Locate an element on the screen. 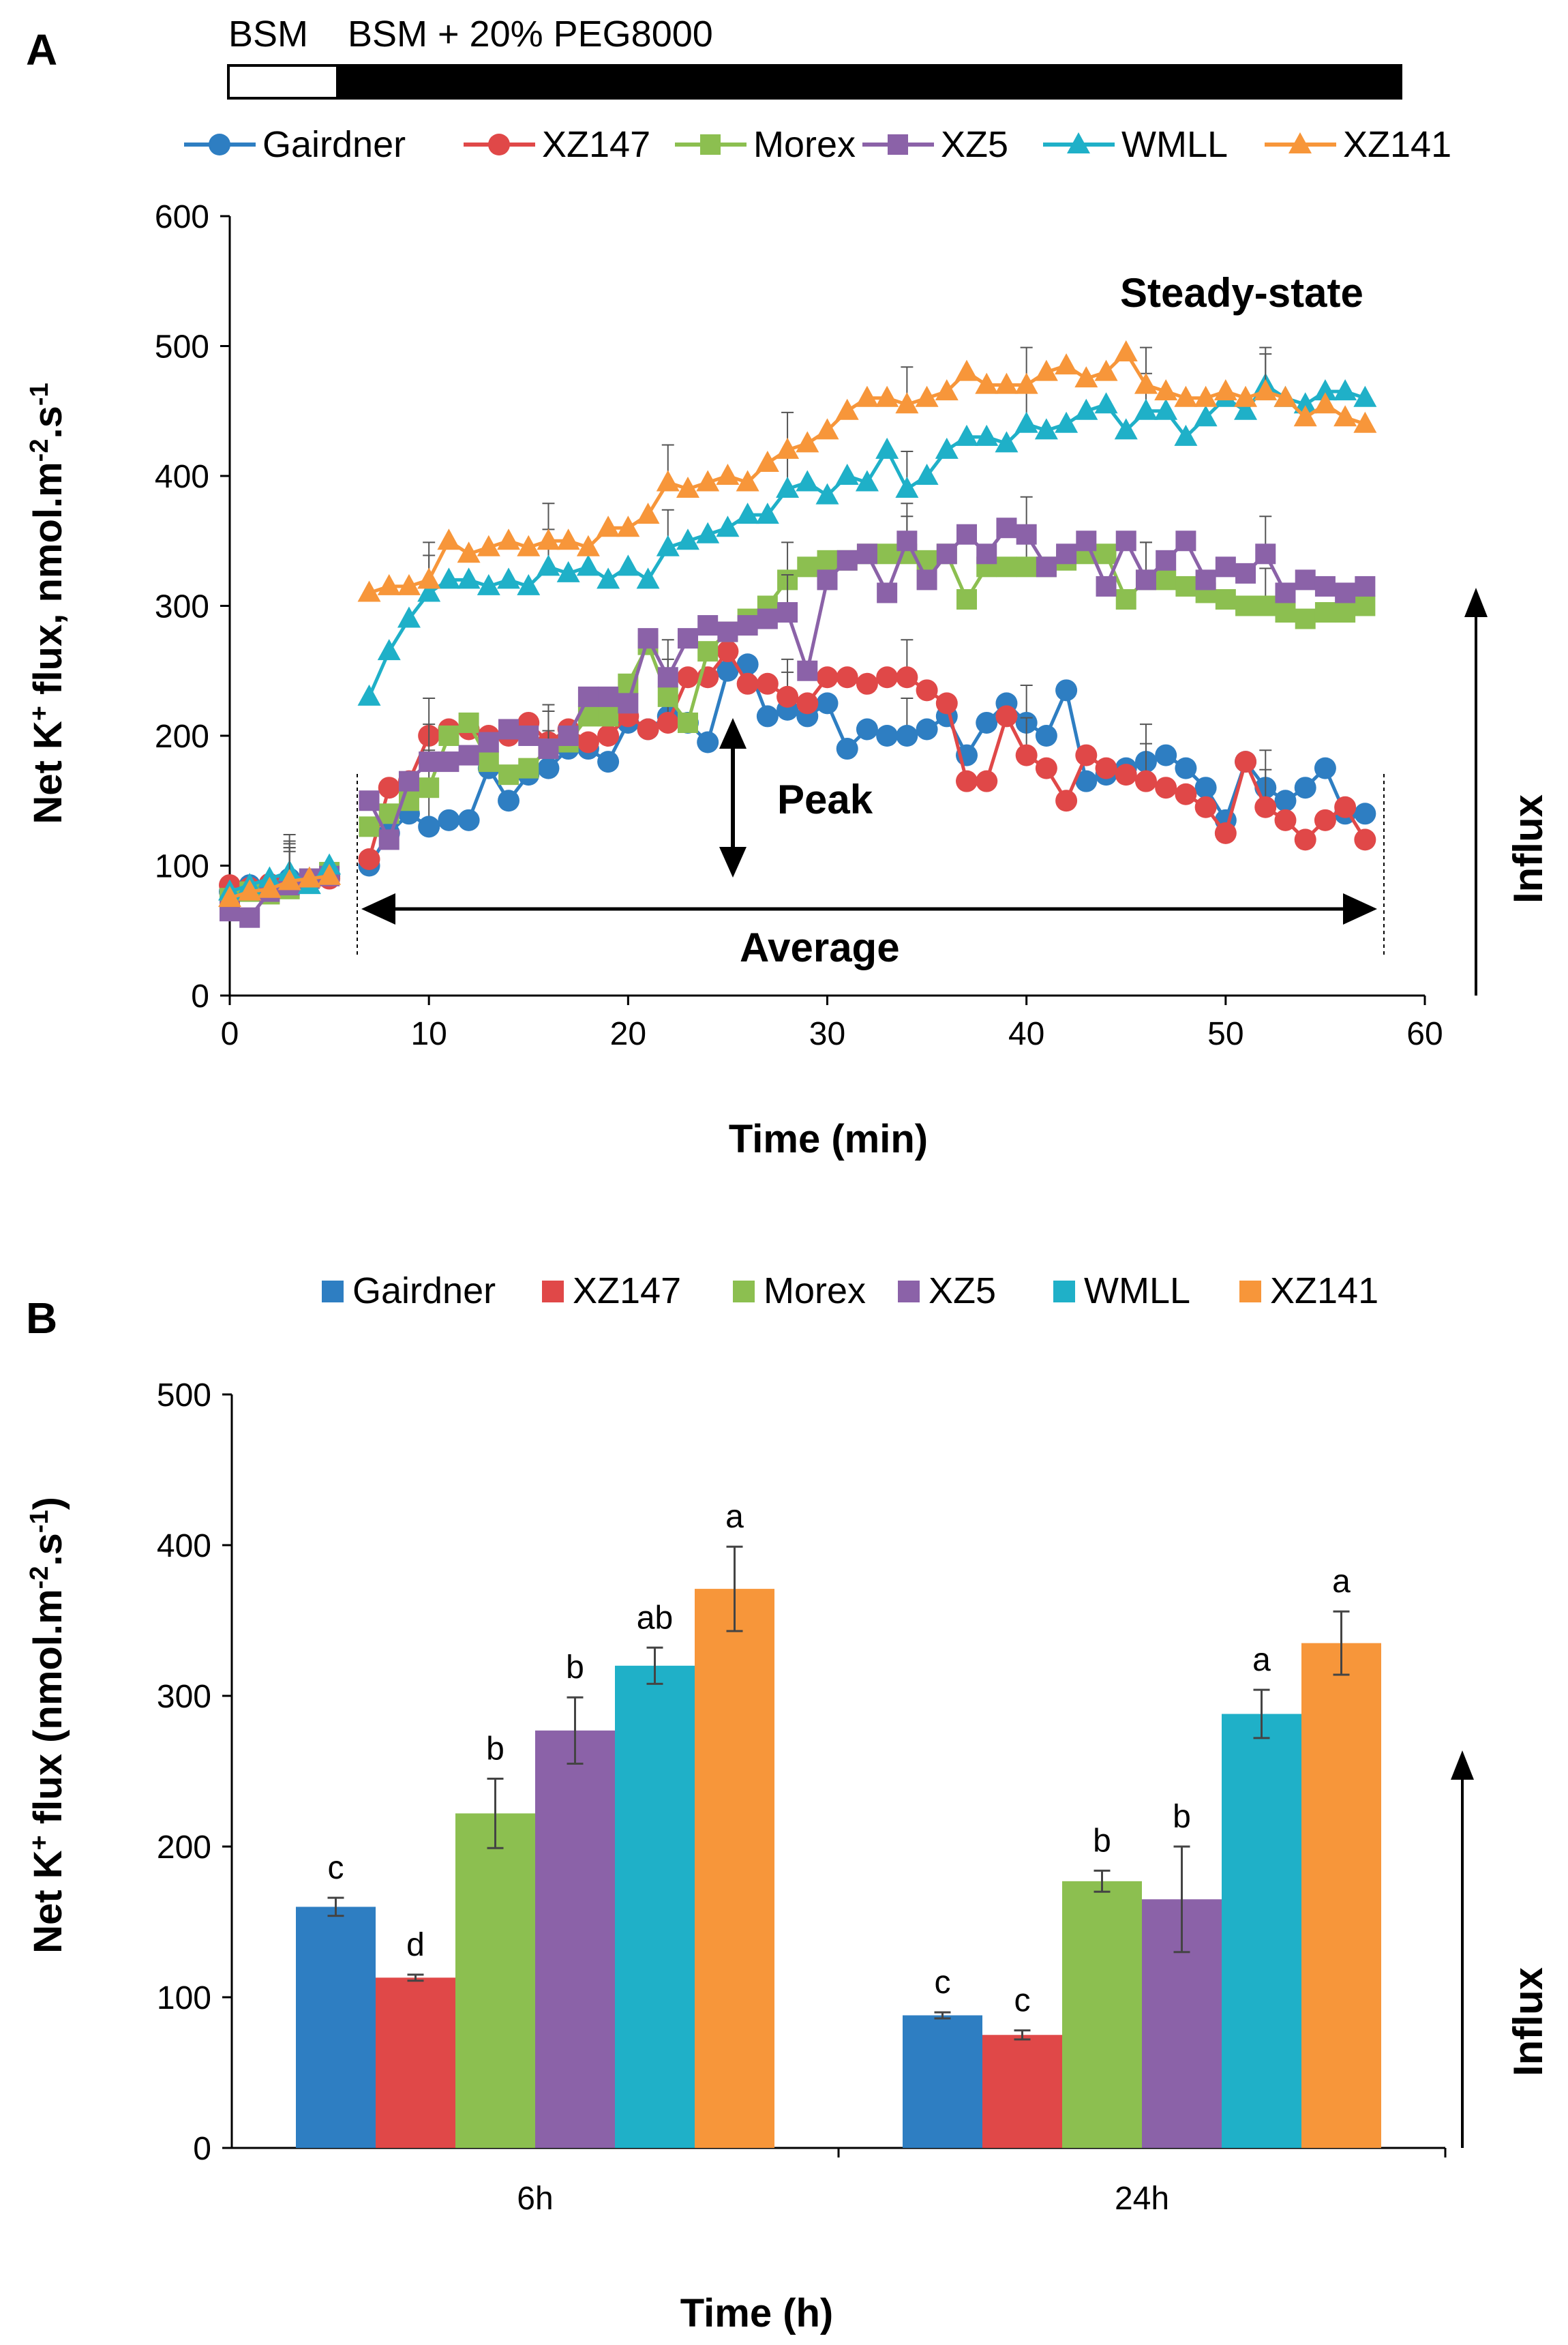 Image resolution: width=1568 pixels, height=2345 pixels. treatment-label-peg: BSM + 20% PEG8000 is located at coordinates (530, 34).